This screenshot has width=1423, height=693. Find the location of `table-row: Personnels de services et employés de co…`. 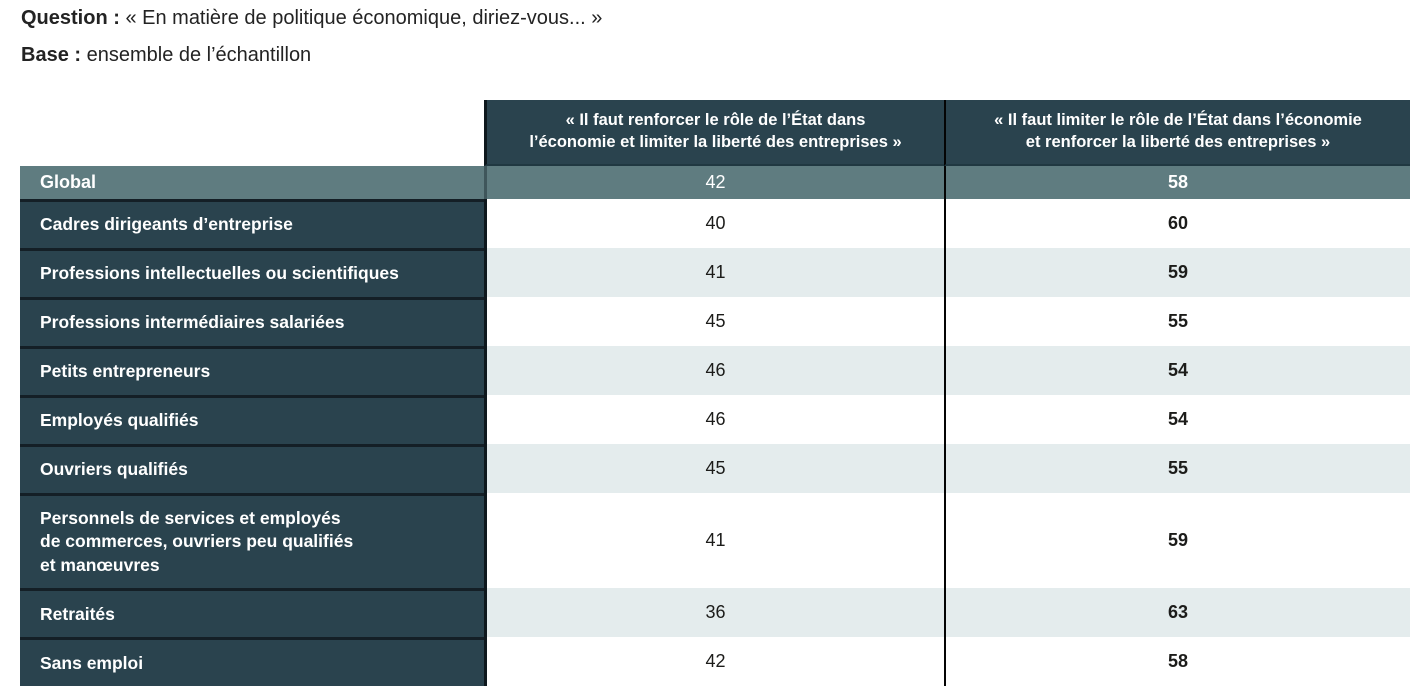

table-row: Personnels de services et employés de co… is located at coordinates (715, 541).